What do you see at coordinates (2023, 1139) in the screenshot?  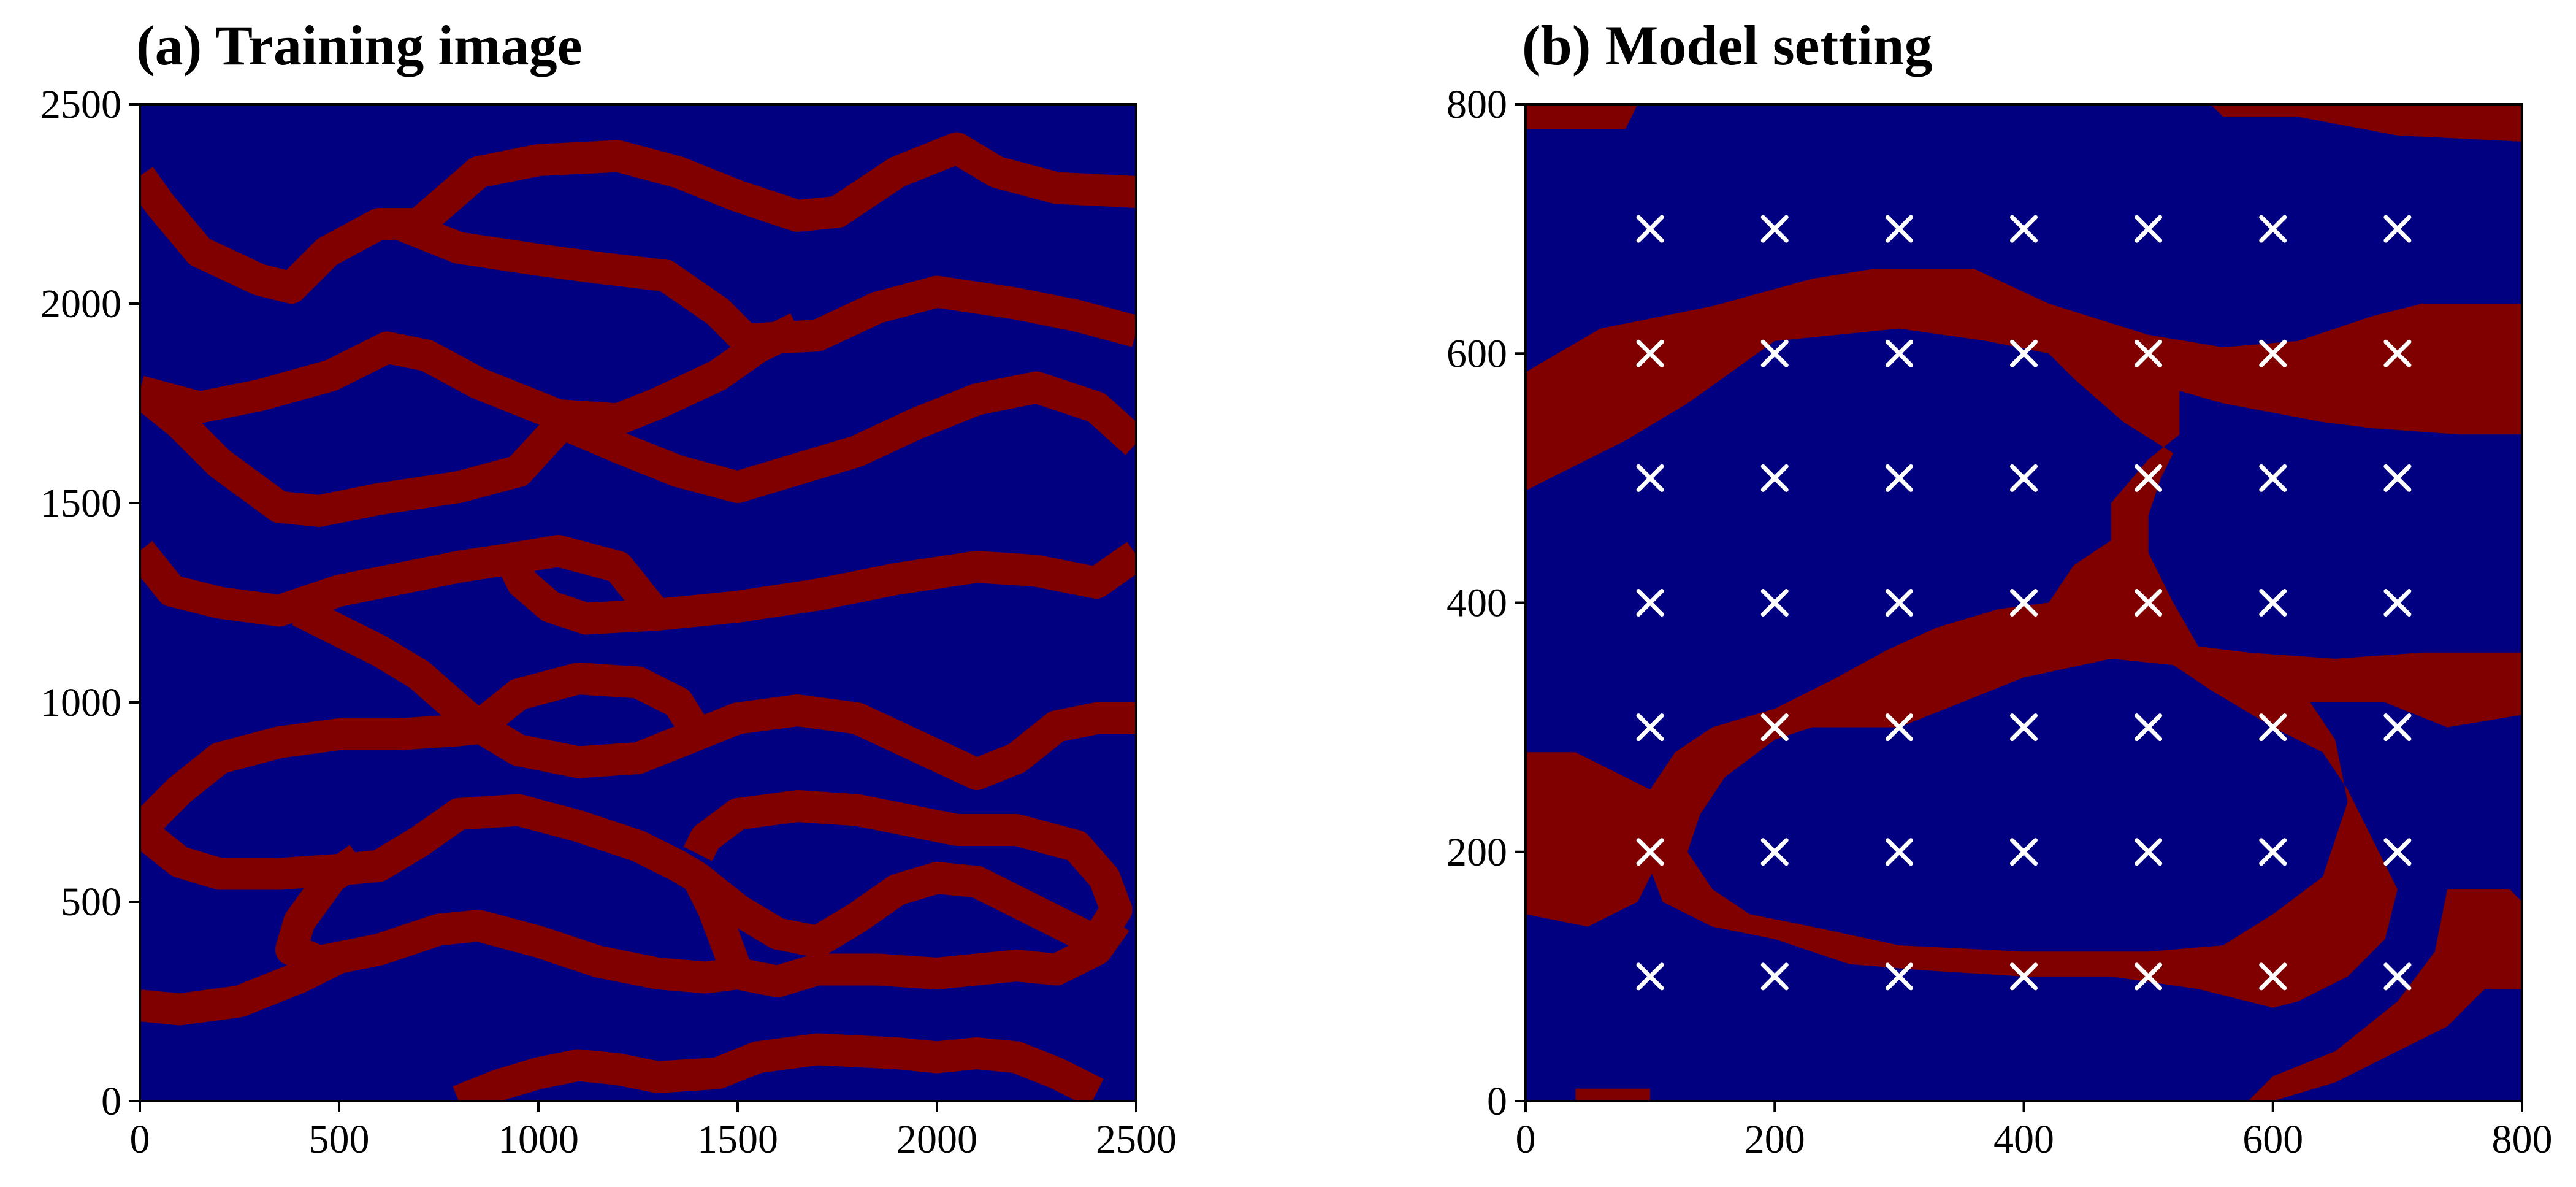 I see `x-tick-label: 400` at bounding box center [2023, 1139].